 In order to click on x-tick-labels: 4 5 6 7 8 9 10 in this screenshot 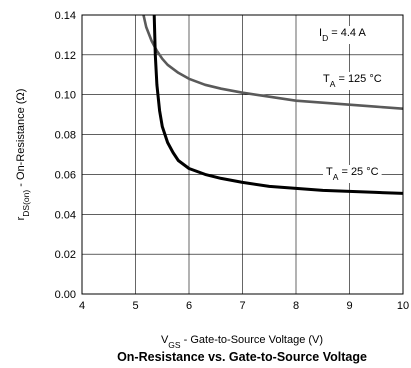, I will do `click(244, 306)`.